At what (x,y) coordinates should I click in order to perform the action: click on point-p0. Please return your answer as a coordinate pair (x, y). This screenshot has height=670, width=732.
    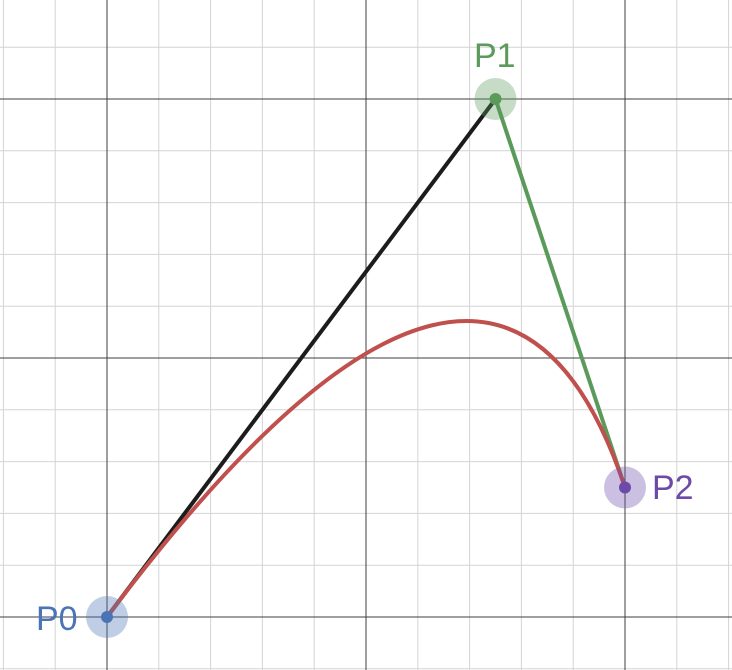
    Looking at the image, I should click on (107, 617).